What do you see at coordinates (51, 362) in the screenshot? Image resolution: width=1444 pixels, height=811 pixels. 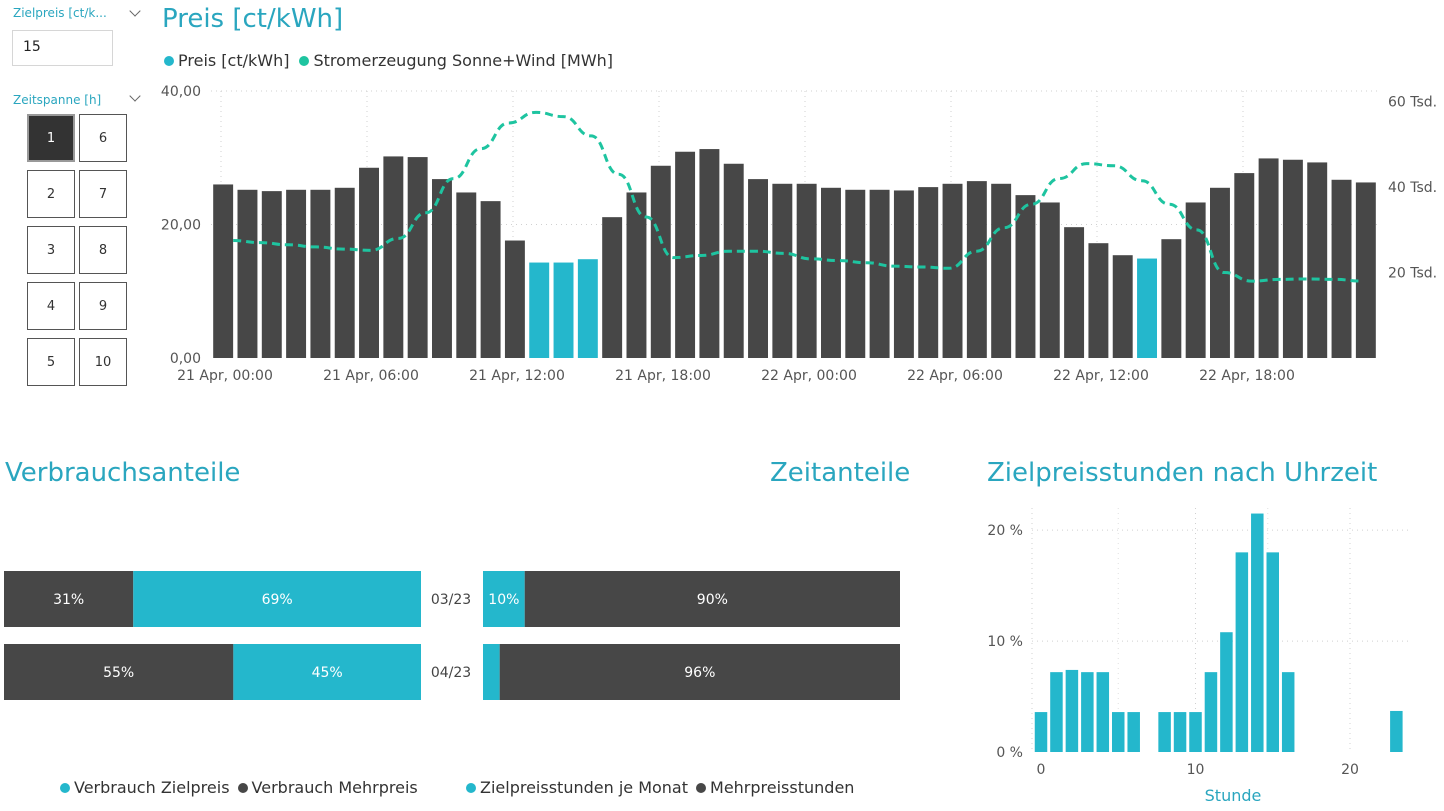 I see `zeitspanne-option-5: 5` at bounding box center [51, 362].